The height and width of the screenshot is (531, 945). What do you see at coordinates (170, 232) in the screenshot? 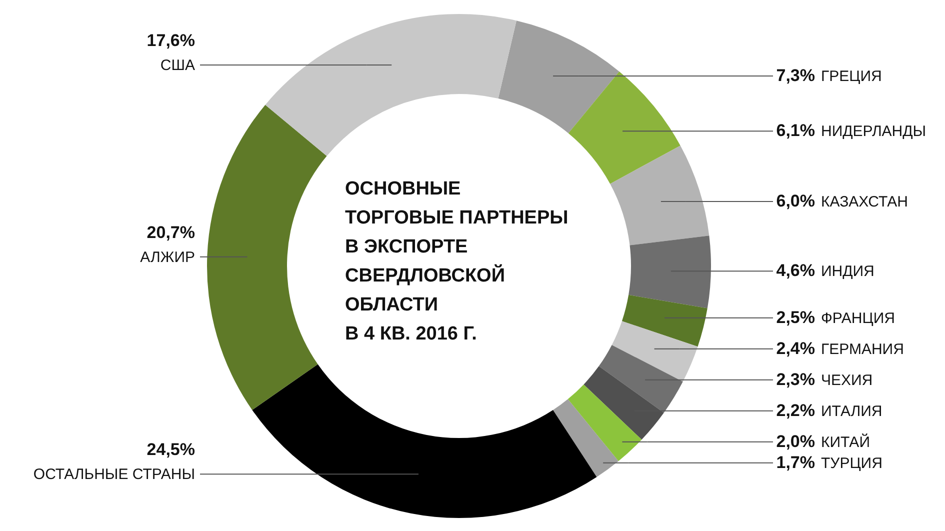
I see `data-label: 20,7%` at bounding box center [170, 232].